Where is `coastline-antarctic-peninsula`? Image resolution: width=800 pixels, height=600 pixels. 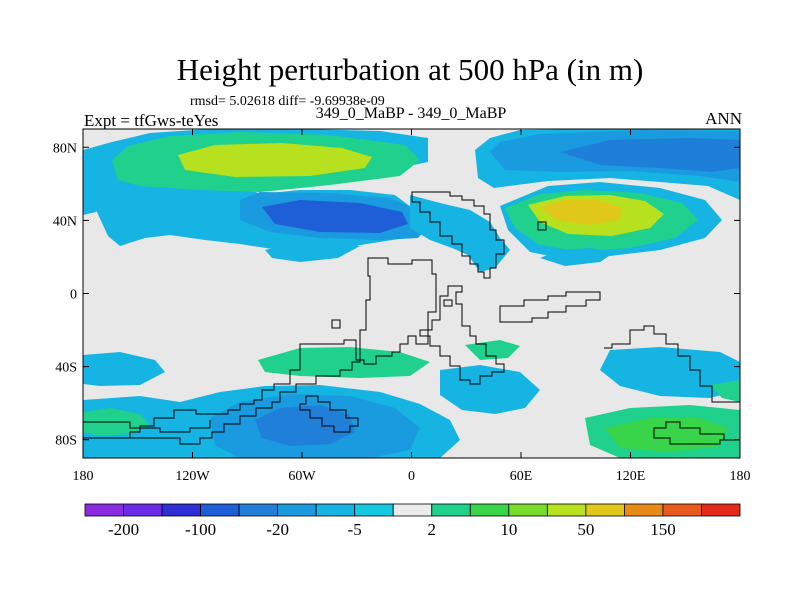
coastline-antarctic-peninsula is located at coordinates (672, 385).